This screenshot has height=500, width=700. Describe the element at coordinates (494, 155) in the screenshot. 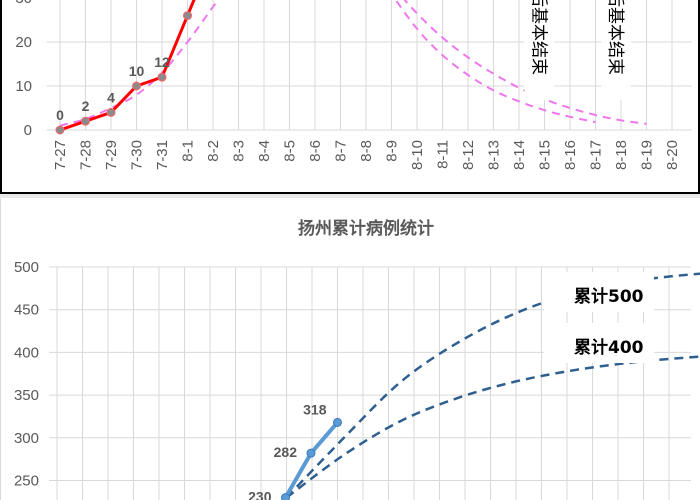

I see `x-tick-label: 8-13` at that location.